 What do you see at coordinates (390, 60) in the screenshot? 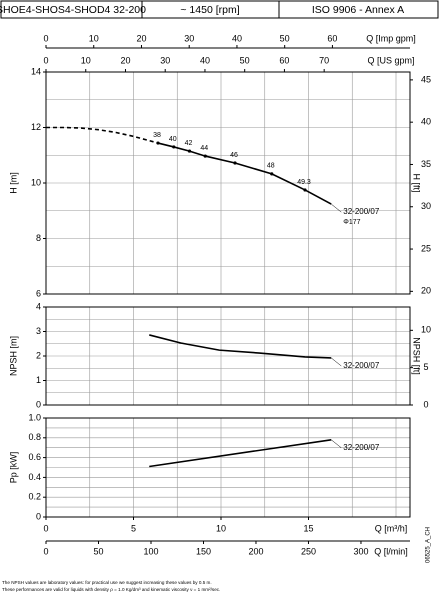
I see `x-axis-title: Q [US gpm]` at bounding box center [390, 60].